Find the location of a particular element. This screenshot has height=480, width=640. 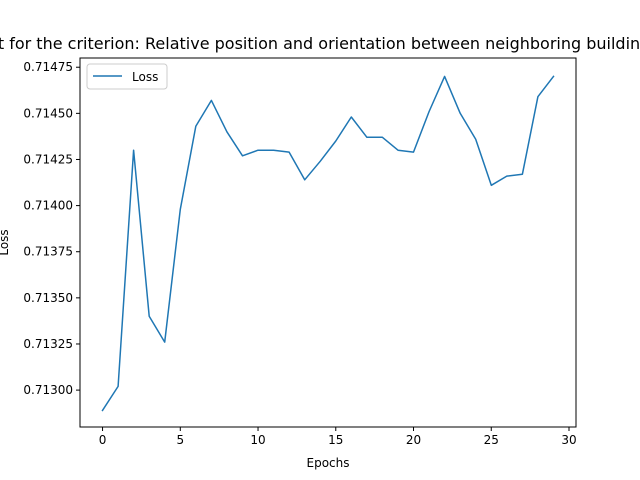

y-tick-label: 0.71300 is located at coordinates (48, 390).